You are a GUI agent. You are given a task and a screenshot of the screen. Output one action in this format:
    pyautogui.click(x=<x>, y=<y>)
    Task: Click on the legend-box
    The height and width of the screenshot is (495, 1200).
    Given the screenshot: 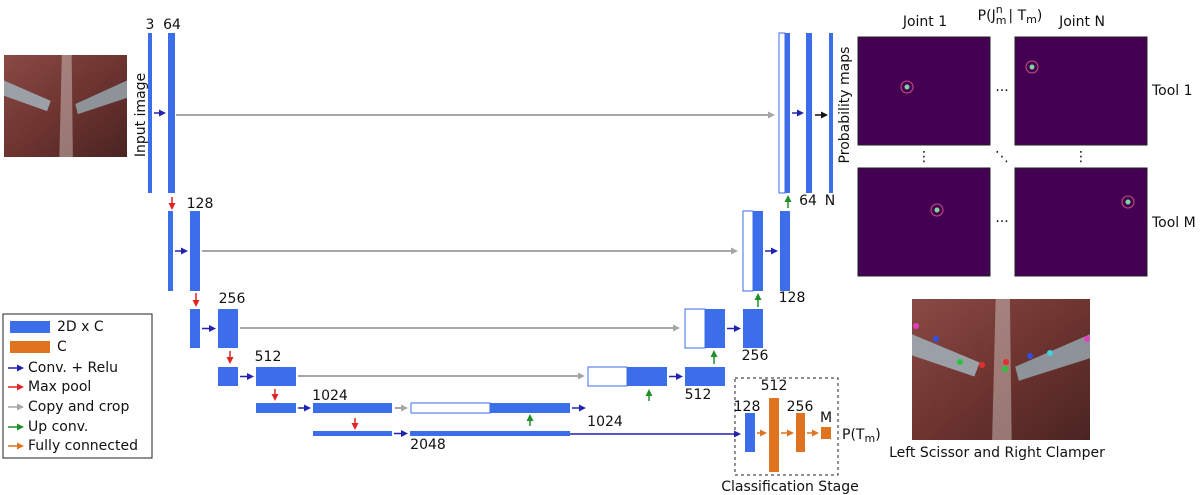 What is the action you would take?
    pyautogui.click(x=77, y=386)
    